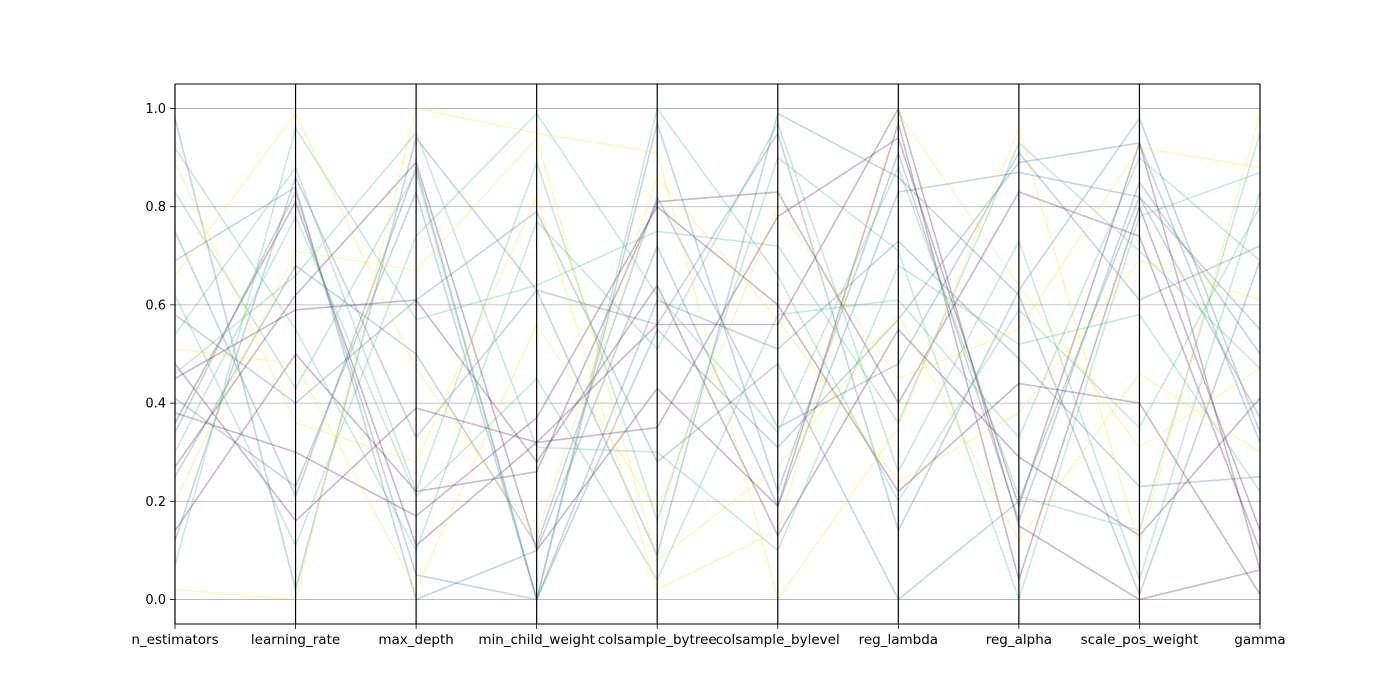  I want to click on y-tick-label: 0.8, so click(155, 207).